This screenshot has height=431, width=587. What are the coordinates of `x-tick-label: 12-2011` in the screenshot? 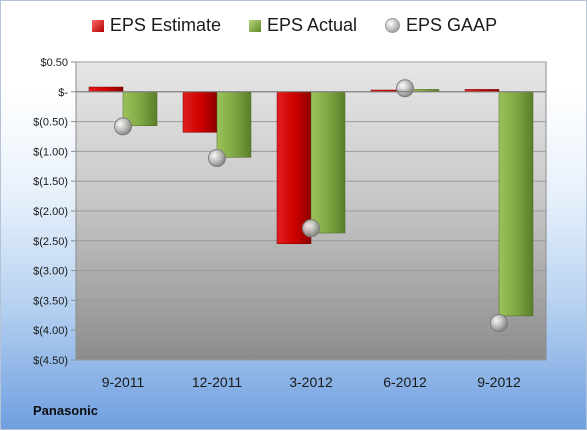 It's located at (217, 382).